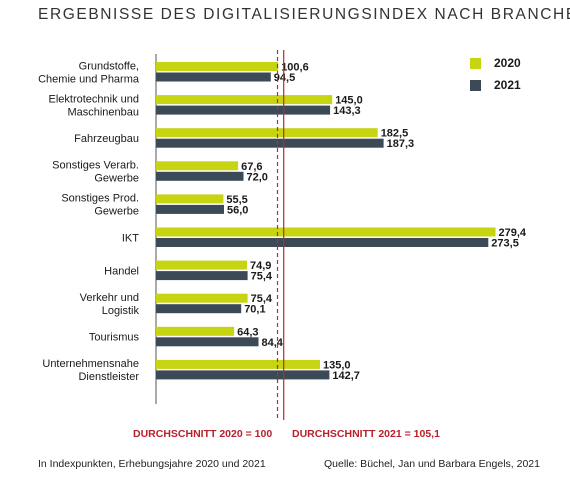 The width and height of the screenshot is (570, 480). What do you see at coordinates (236, 200) in the screenshot?
I see `data-label-2020: 55,5` at bounding box center [236, 200].